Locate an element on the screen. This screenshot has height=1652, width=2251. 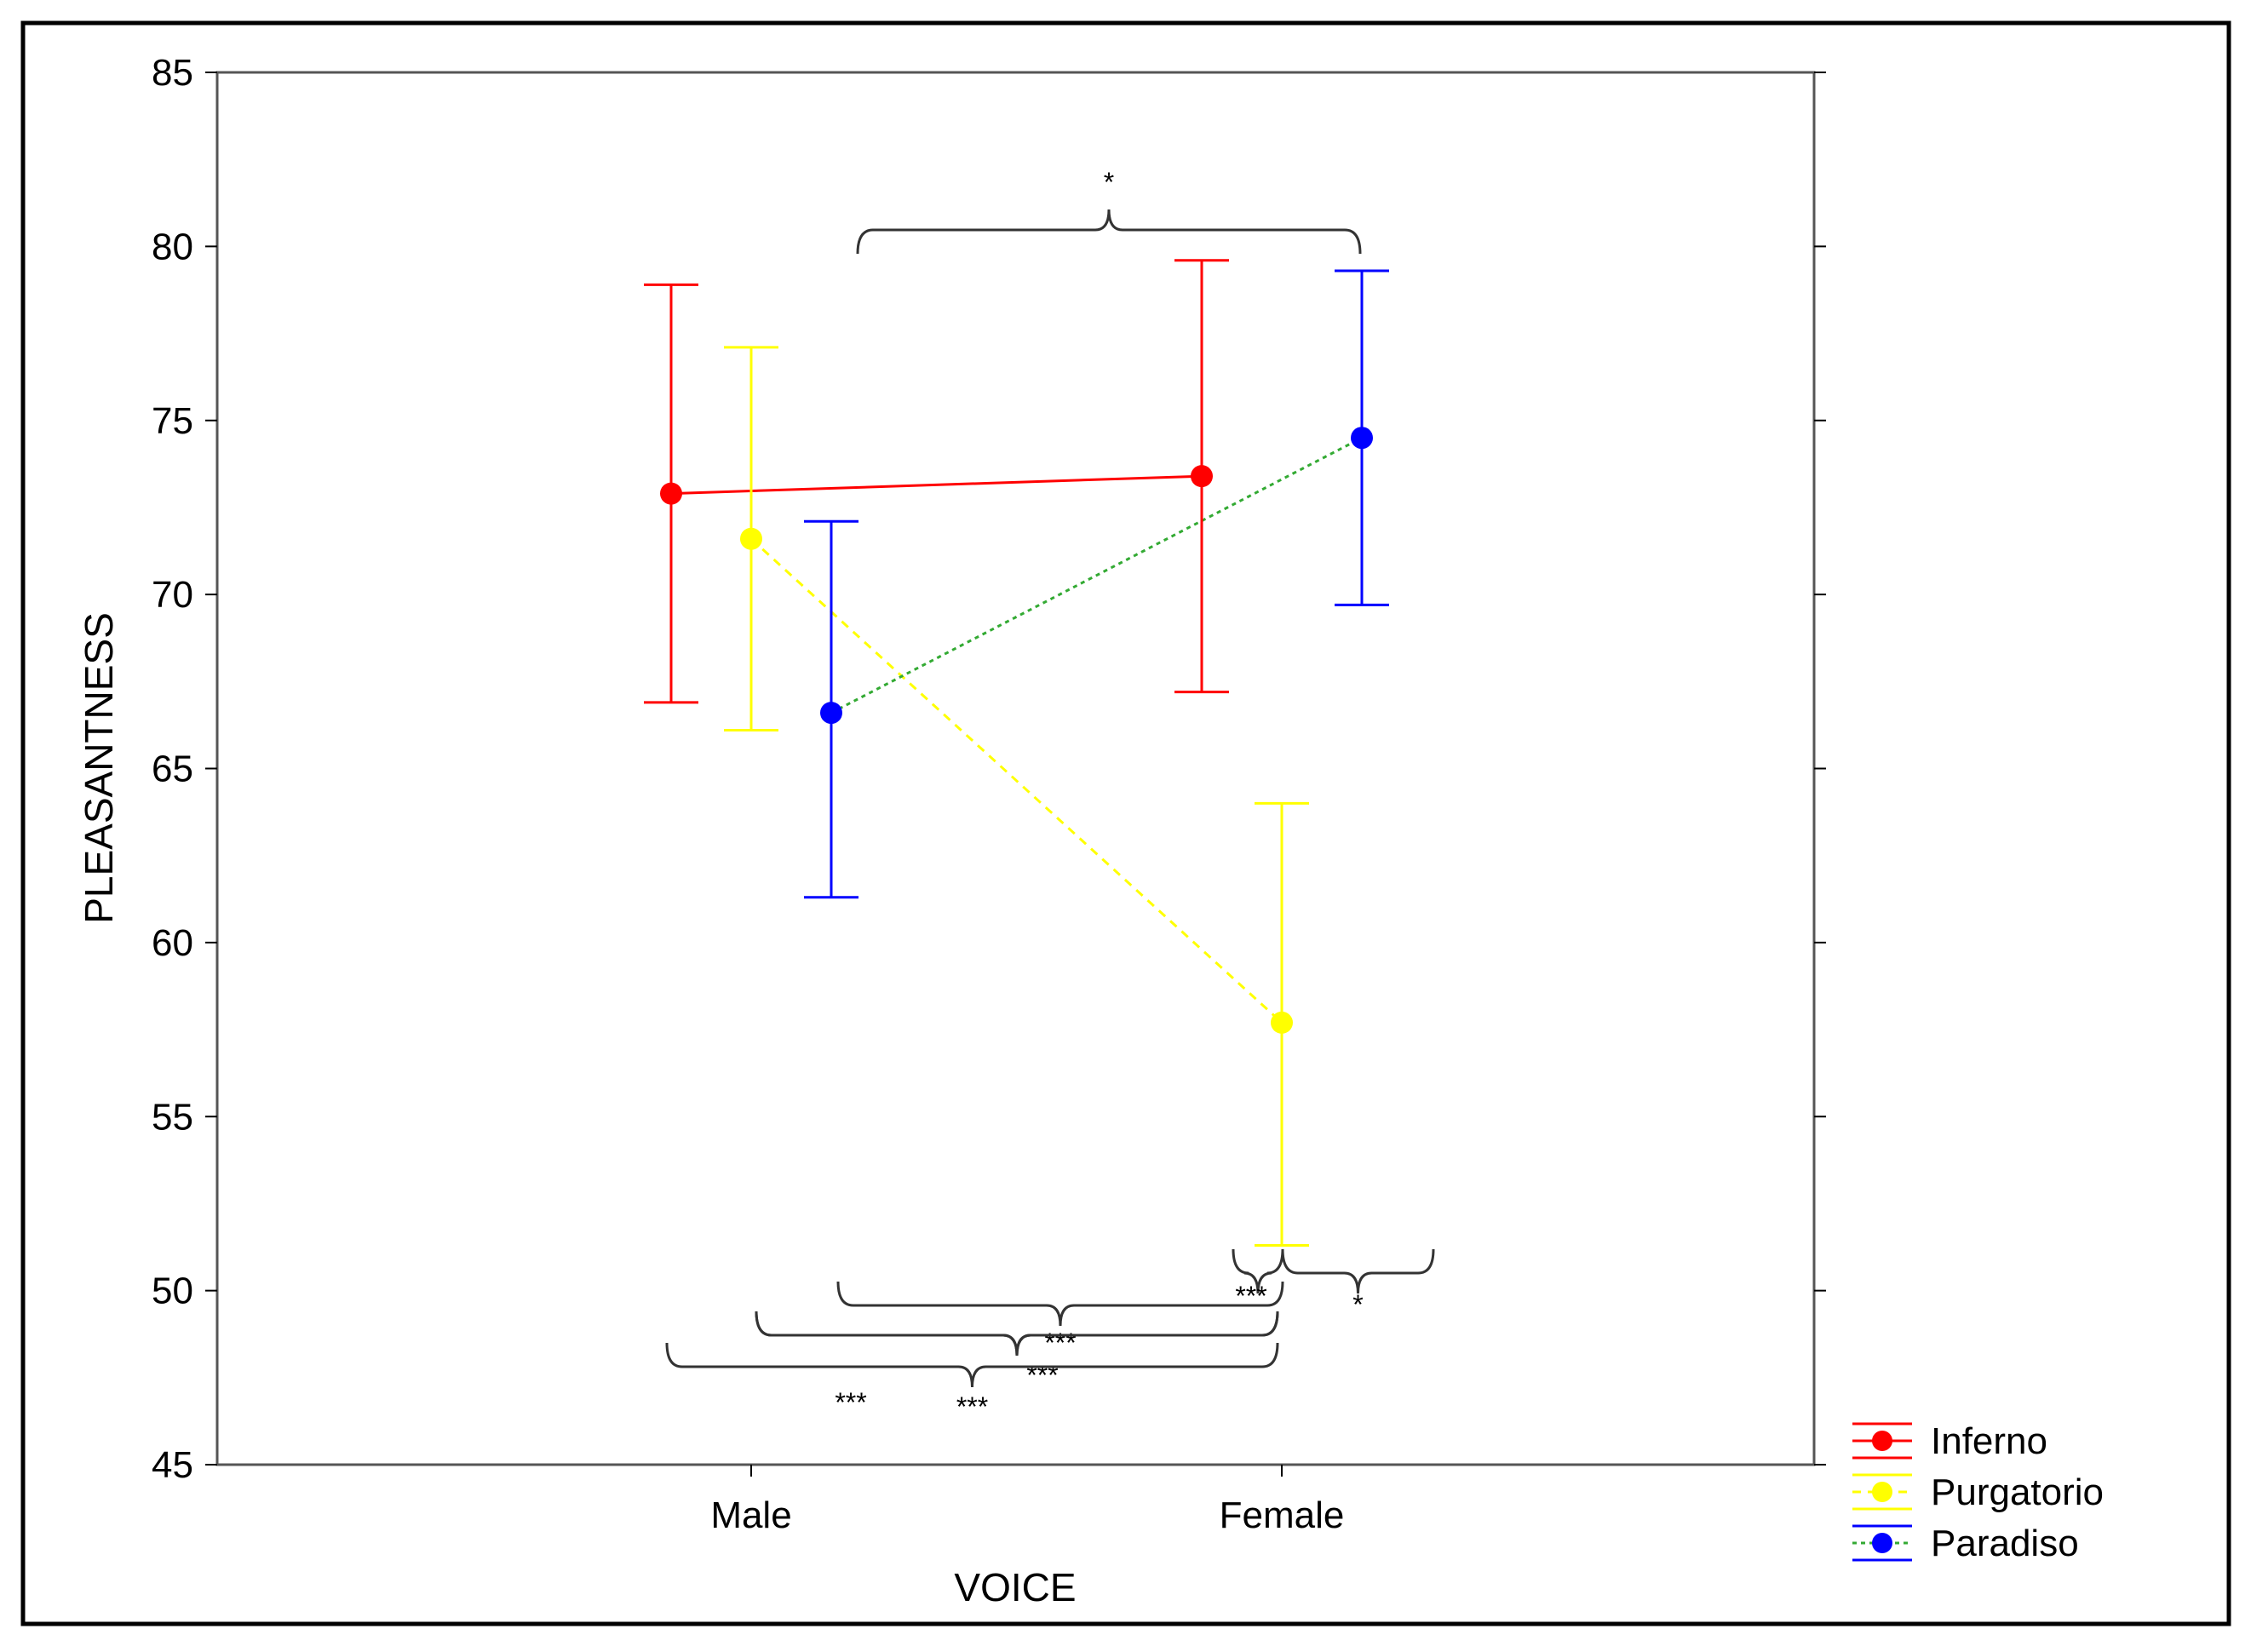
y-tick-label: 50 is located at coordinates (172, 1291).